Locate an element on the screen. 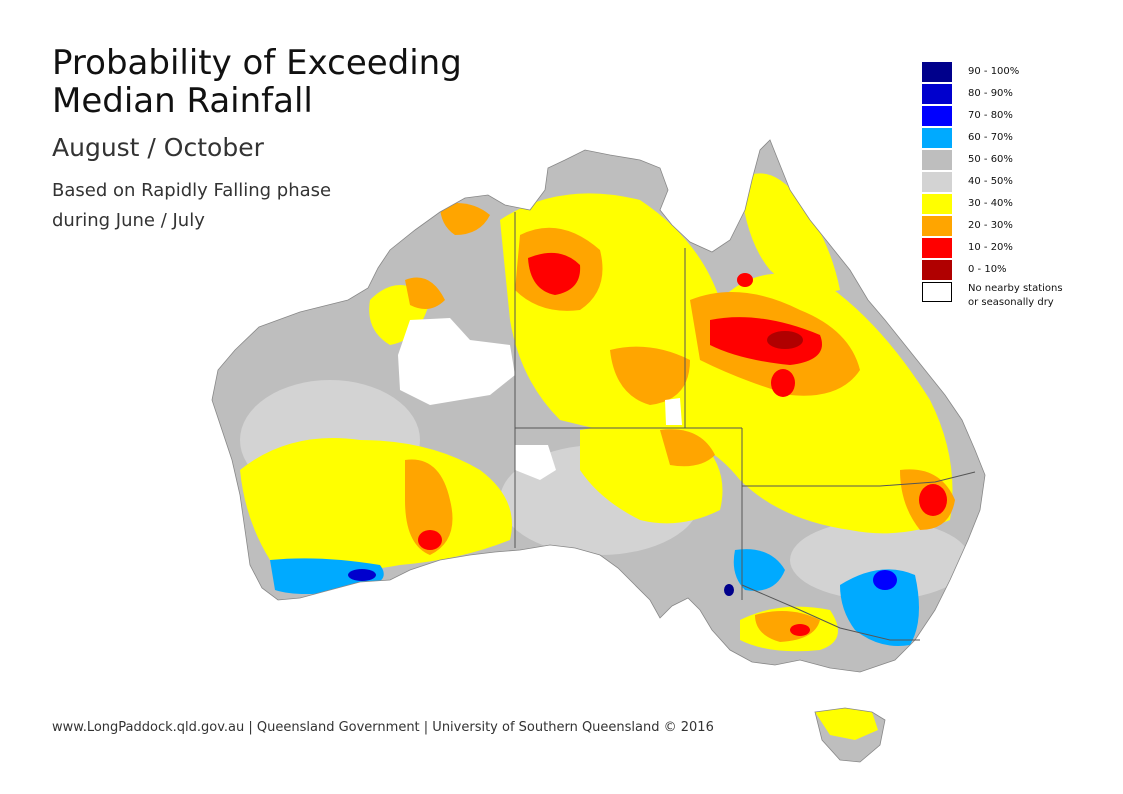  legend-label: 0 - 10% is located at coordinates (987, 269).